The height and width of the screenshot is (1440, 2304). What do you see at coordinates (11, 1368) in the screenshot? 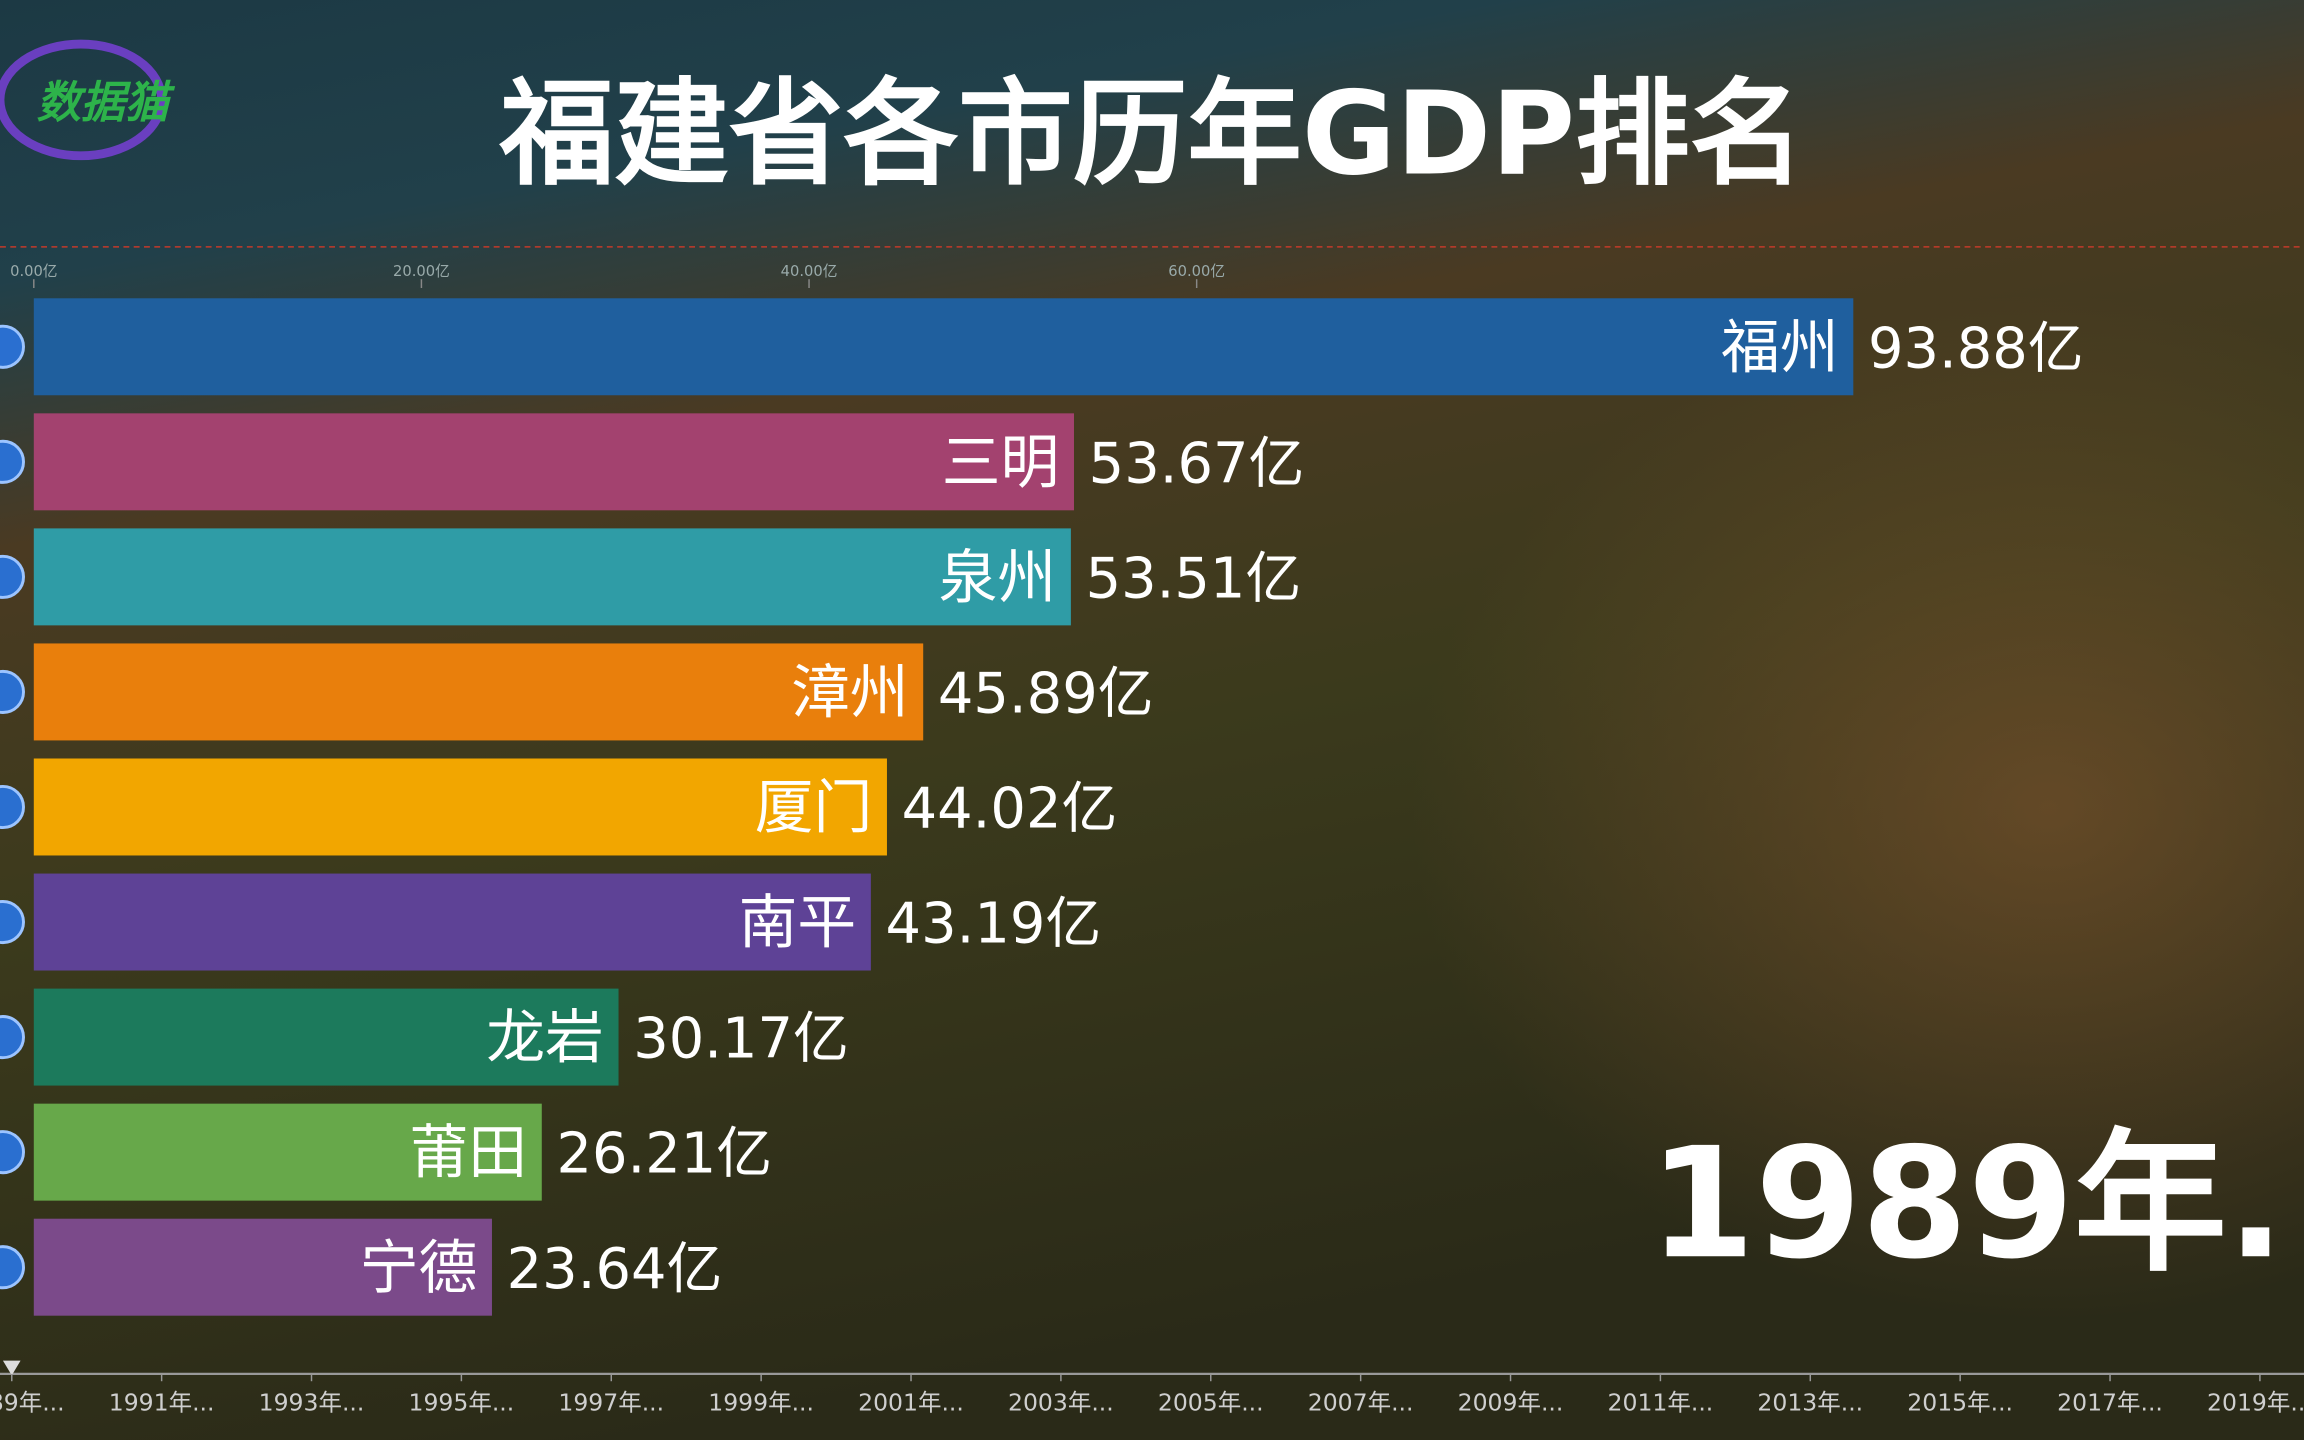
I see `timeline-handle` at bounding box center [11, 1368].